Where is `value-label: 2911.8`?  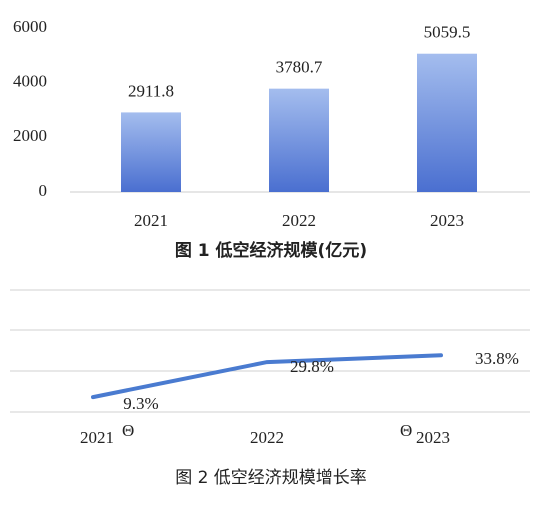
value-label: 2911.8 is located at coordinates (151, 90).